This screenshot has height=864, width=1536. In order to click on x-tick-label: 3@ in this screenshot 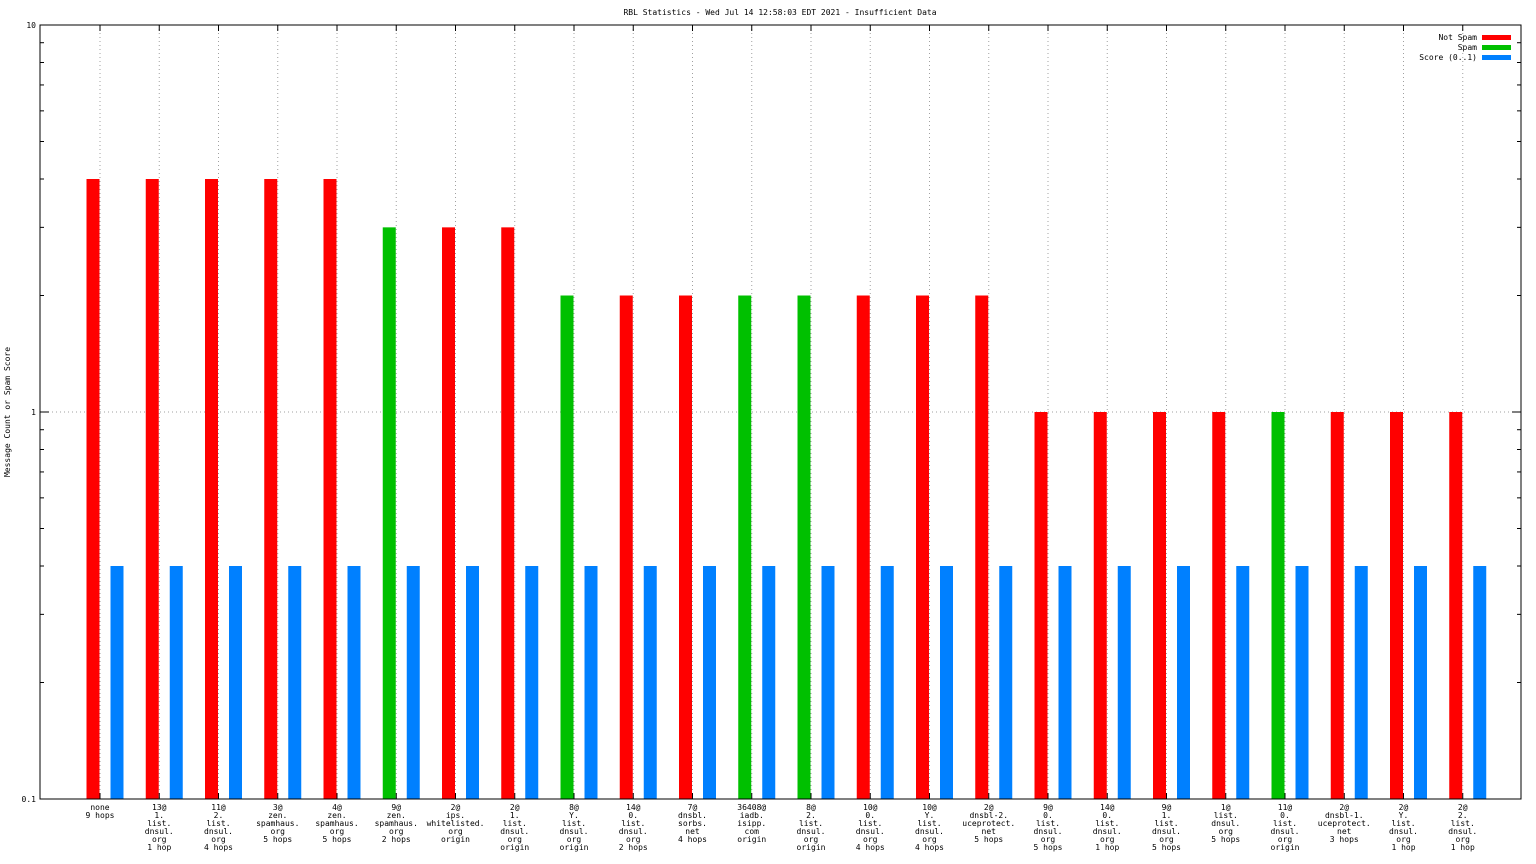, I will do `click(278, 807)`.